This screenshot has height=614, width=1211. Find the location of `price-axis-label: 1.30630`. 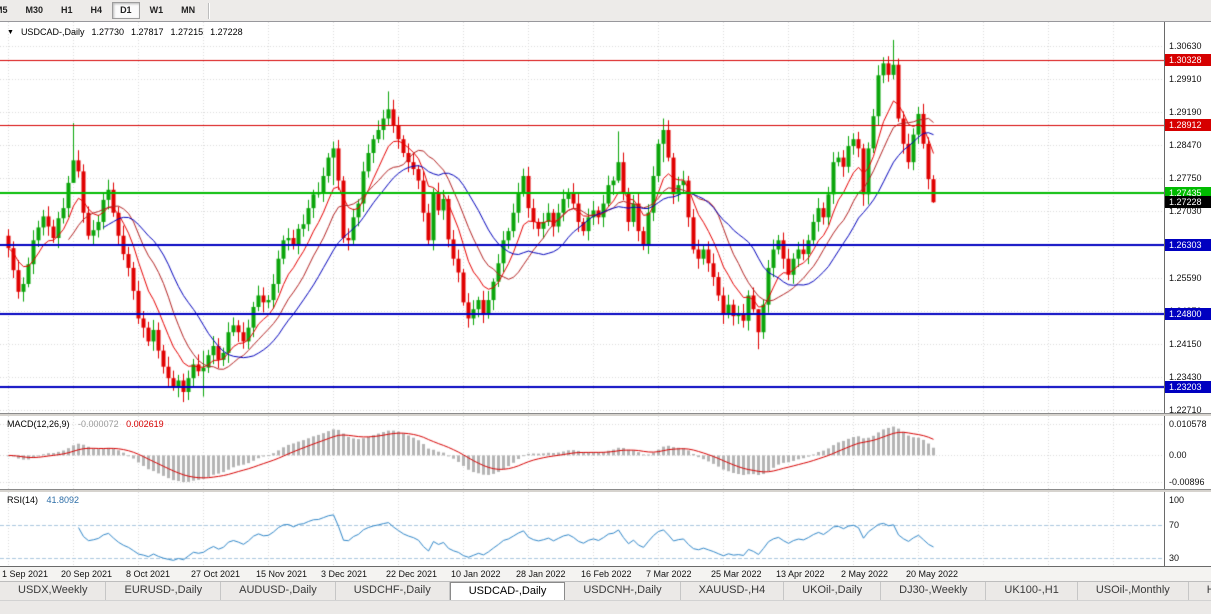

price-axis-label: 1.30630 is located at coordinates (1185, 45).